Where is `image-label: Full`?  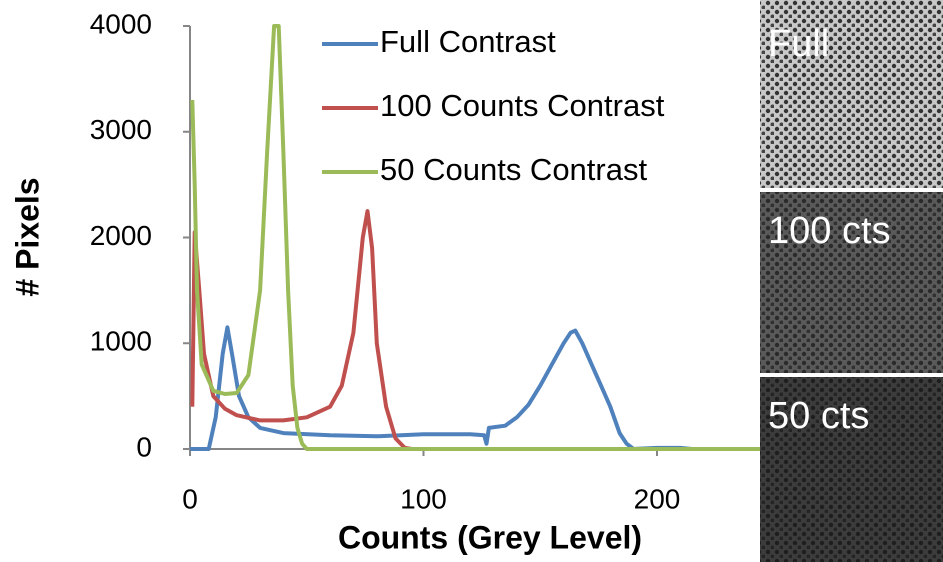
image-label: Full is located at coordinates (798, 44).